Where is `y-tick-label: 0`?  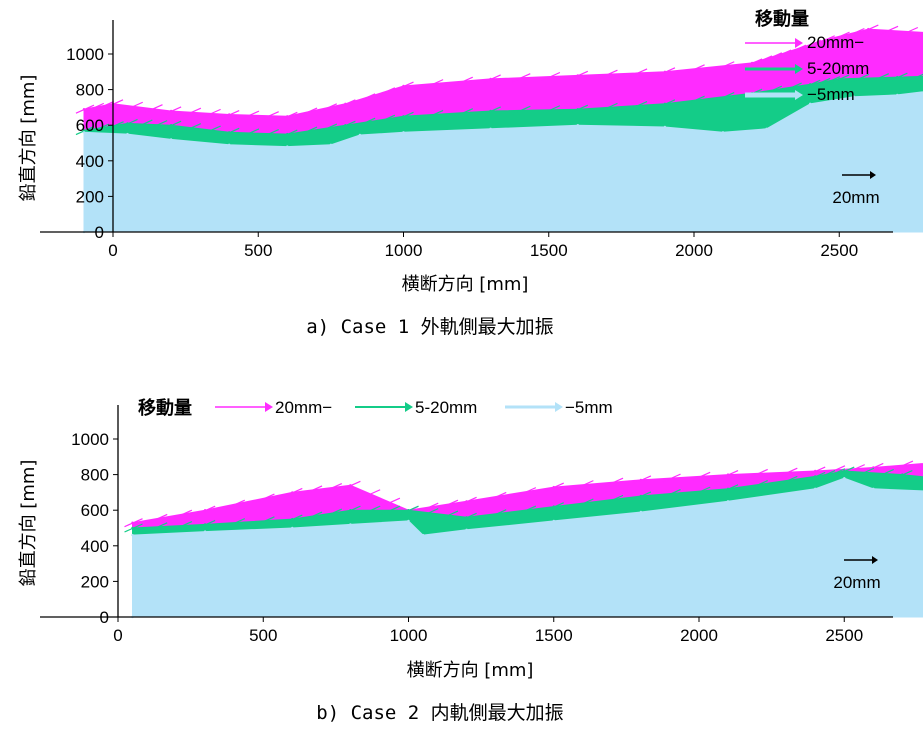
y-tick-label: 0 is located at coordinates (104, 617).